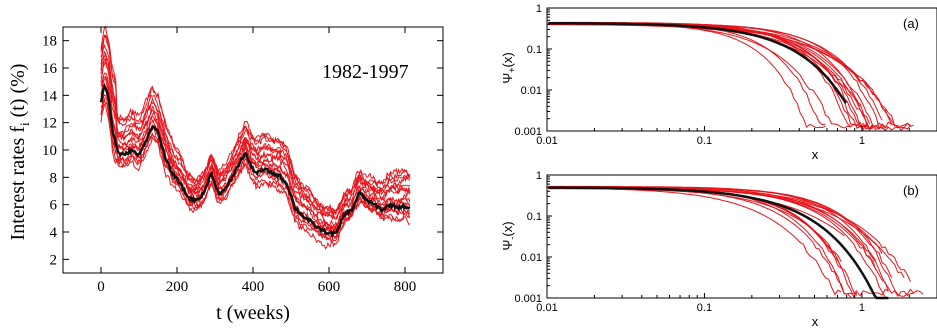 The width and height of the screenshot is (937, 332). I want to click on y-axis-label: Ψ+(x), so click(508, 67).